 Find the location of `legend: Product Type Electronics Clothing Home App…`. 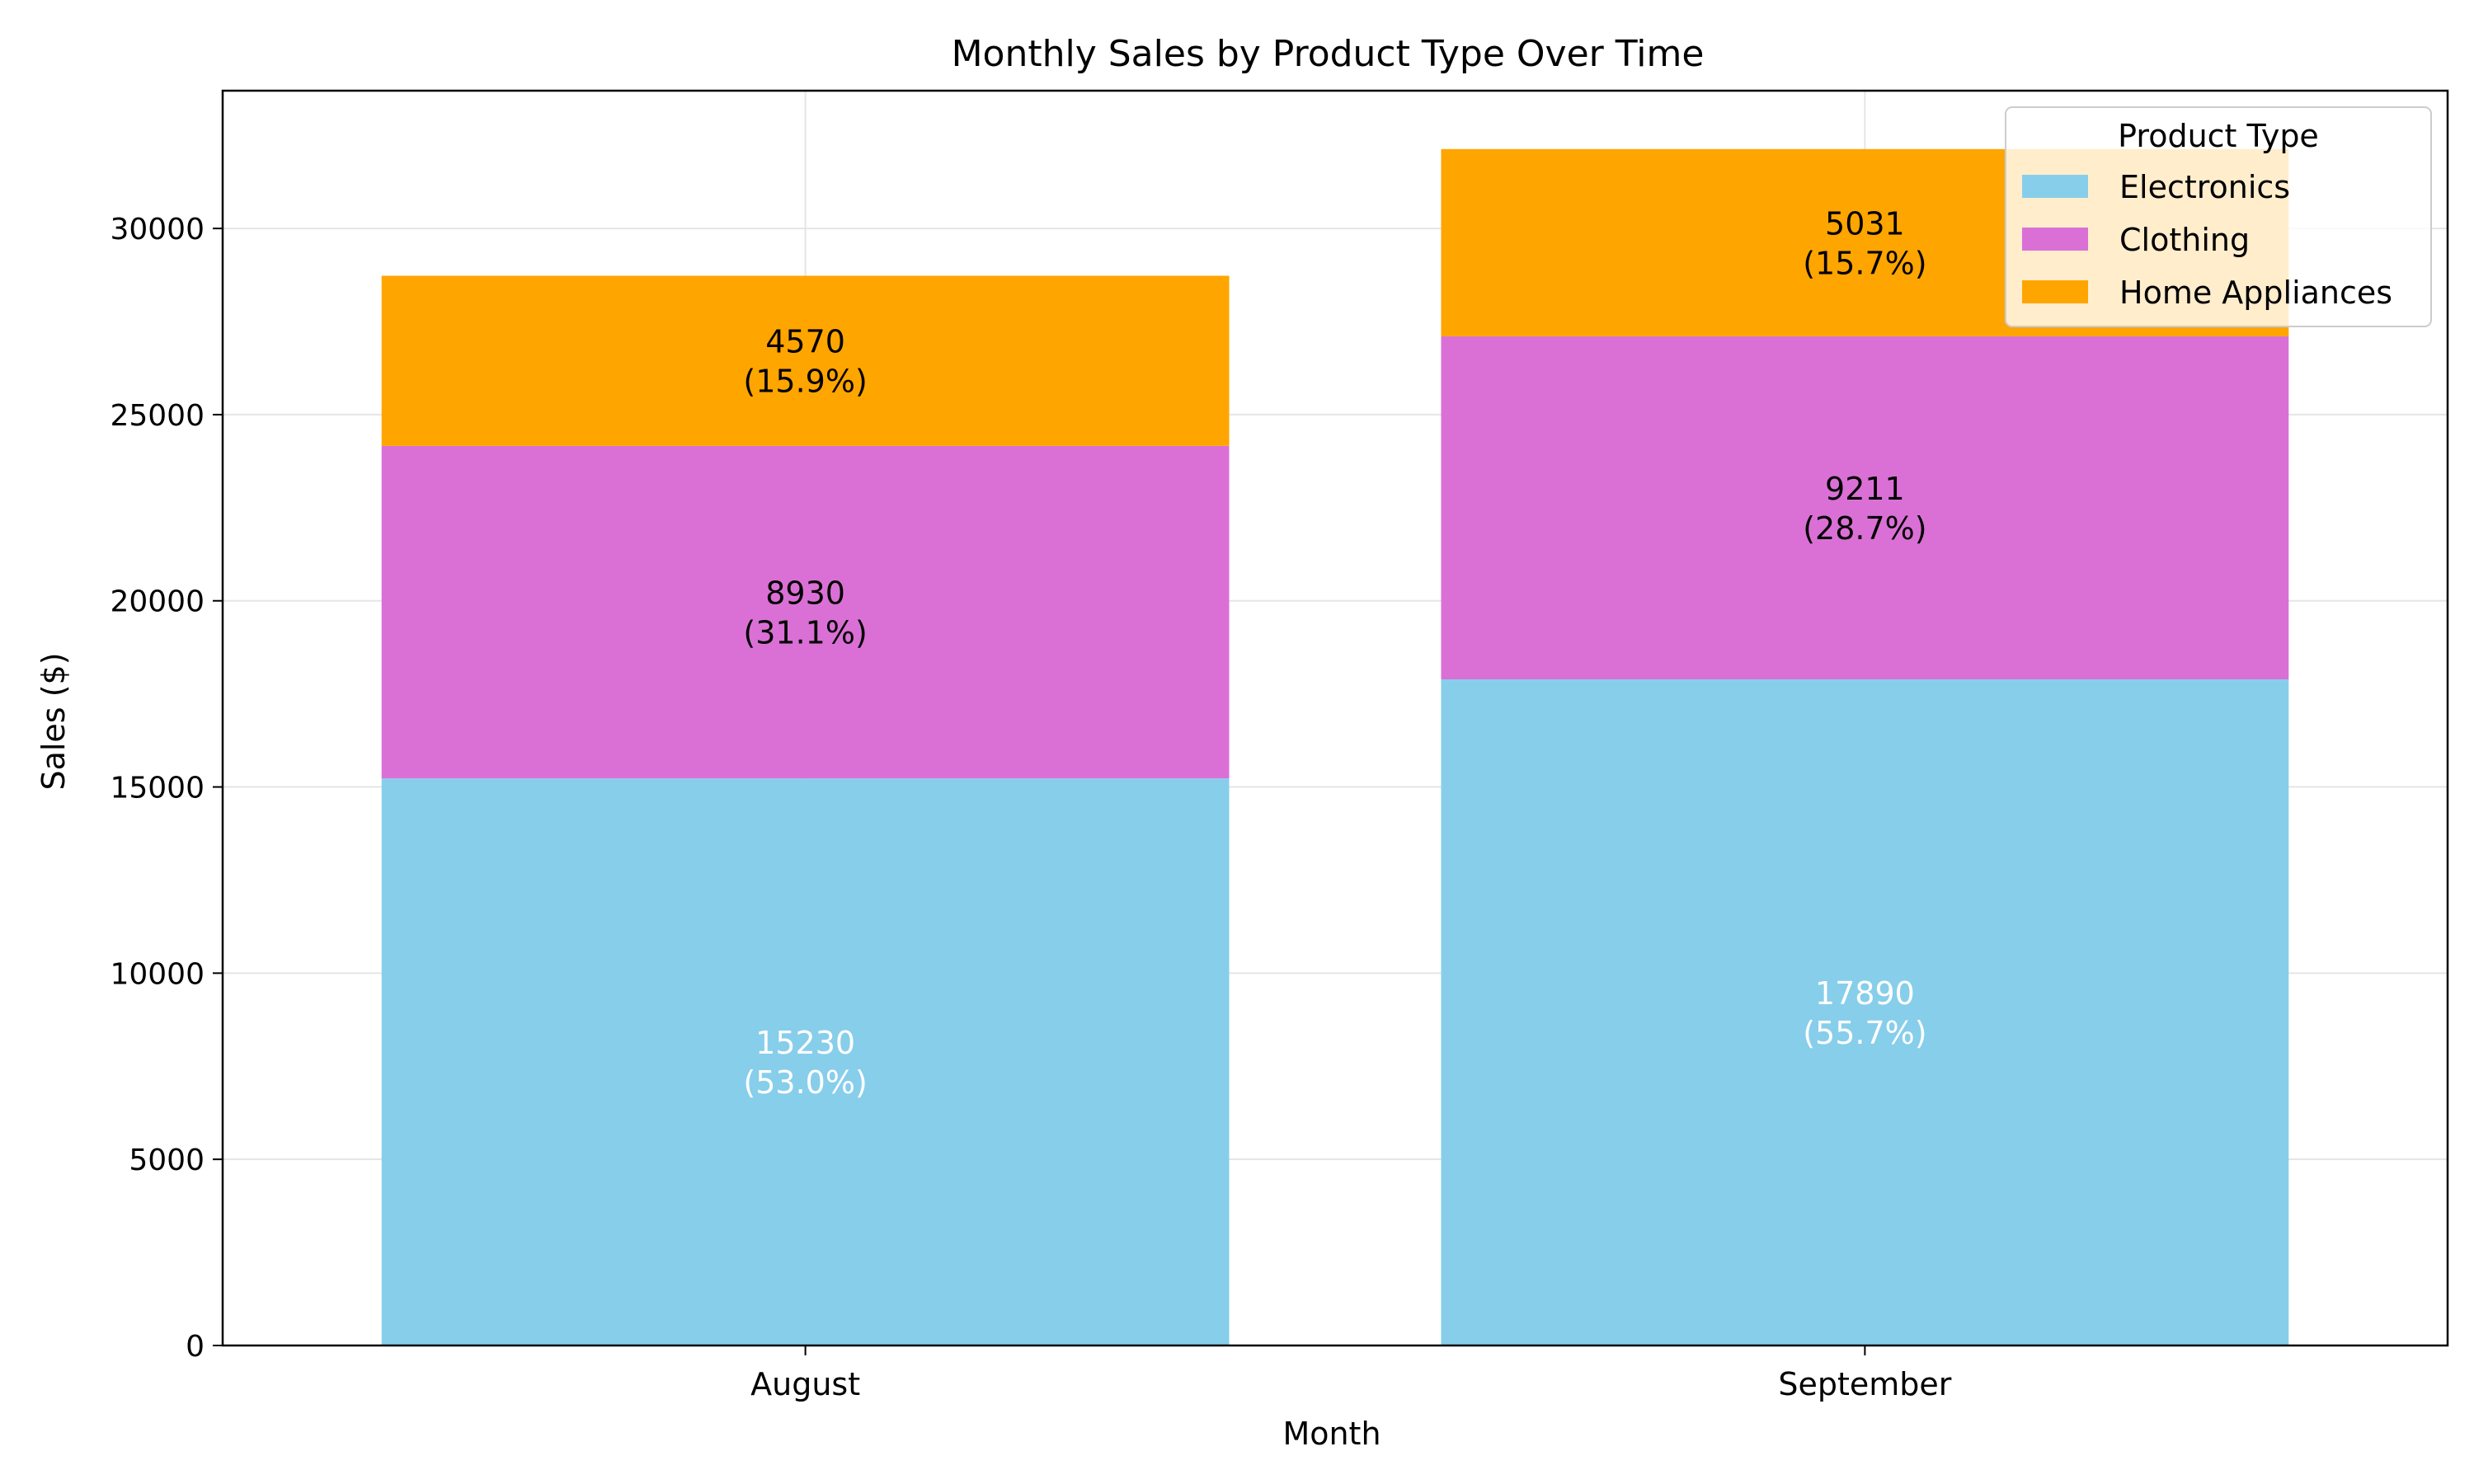

legend: Product Type Electronics Clothing Home App… is located at coordinates (2218, 217).